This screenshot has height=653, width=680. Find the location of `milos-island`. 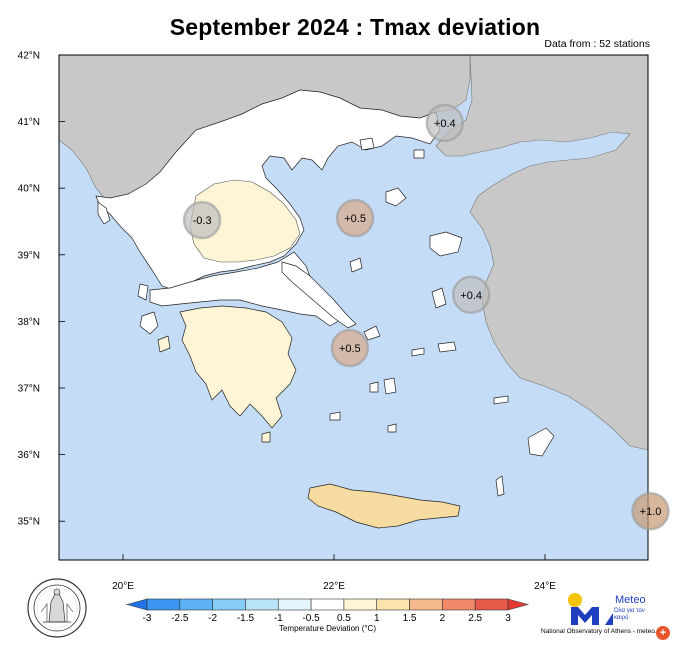

milos-island is located at coordinates (335, 416).